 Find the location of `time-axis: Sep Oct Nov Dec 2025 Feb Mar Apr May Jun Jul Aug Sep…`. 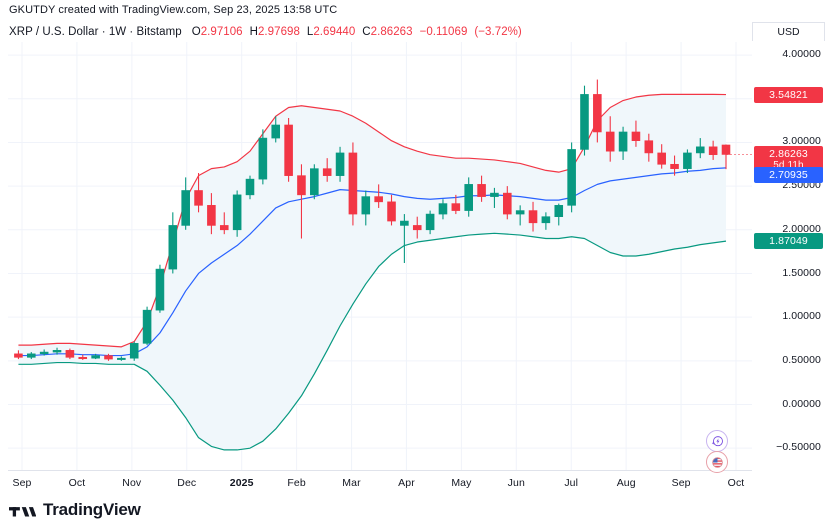

time-axis: Sep Oct Nov Dec 2025 Feb Mar Apr May Jun Jul Aug Sep… is located at coordinates (380, 482).